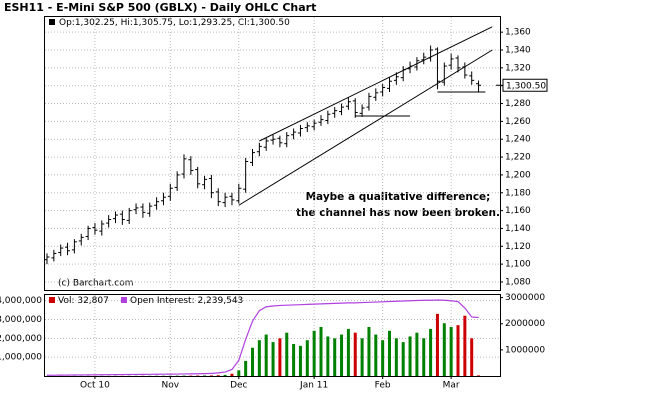 The width and height of the screenshot is (650, 406). Describe the element at coordinates (518, 265) in the screenshot. I see `y-tick-label: 1,100` at that location.